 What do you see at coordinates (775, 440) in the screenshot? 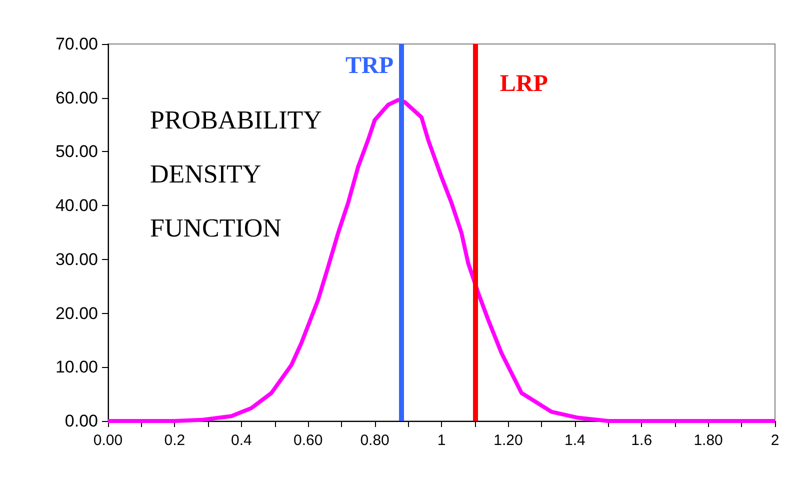
I see `x-tick-label: 2` at bounding box center [775, 440].